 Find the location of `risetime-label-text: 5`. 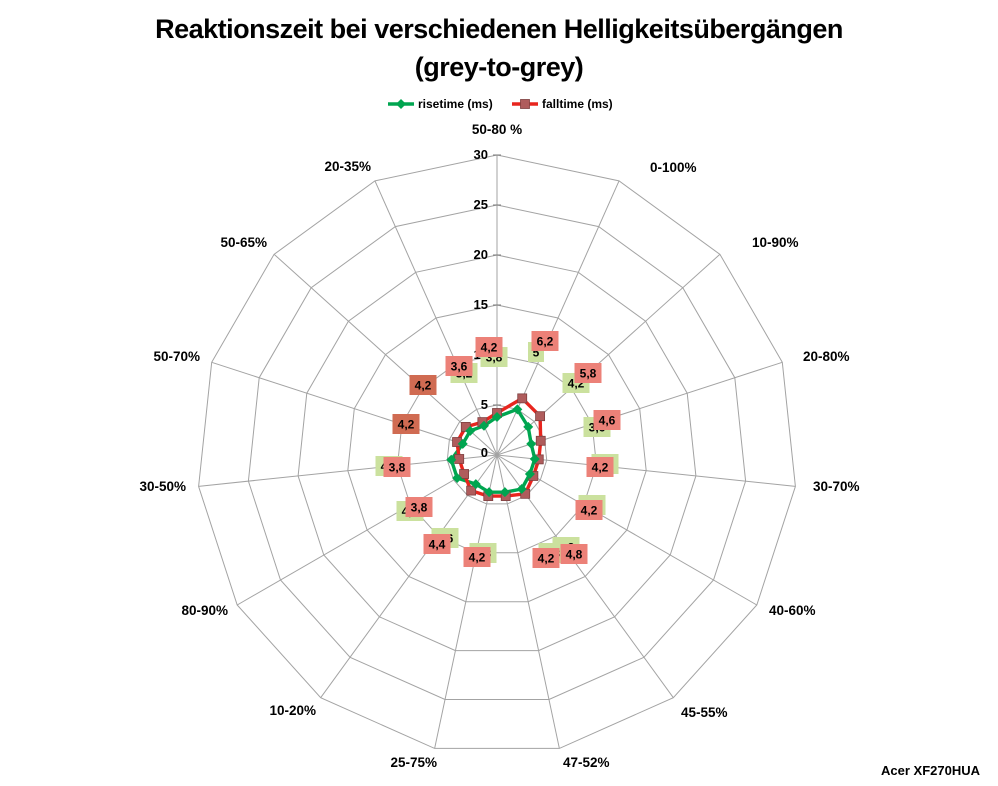

risetime-label-text: 5 is located at coordinates (536, 353).